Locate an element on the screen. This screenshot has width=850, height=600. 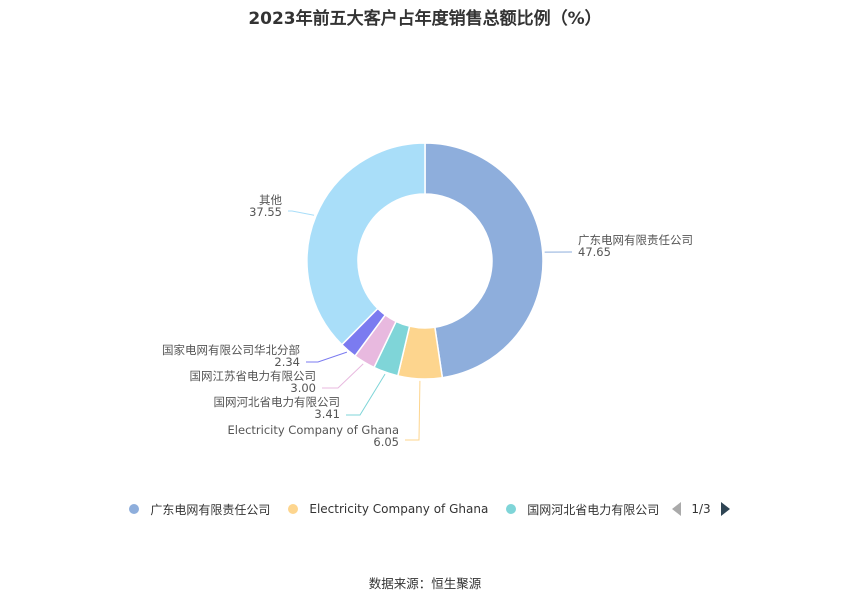
slice-value-3: 3.00 is located at coordinates (303, 388).